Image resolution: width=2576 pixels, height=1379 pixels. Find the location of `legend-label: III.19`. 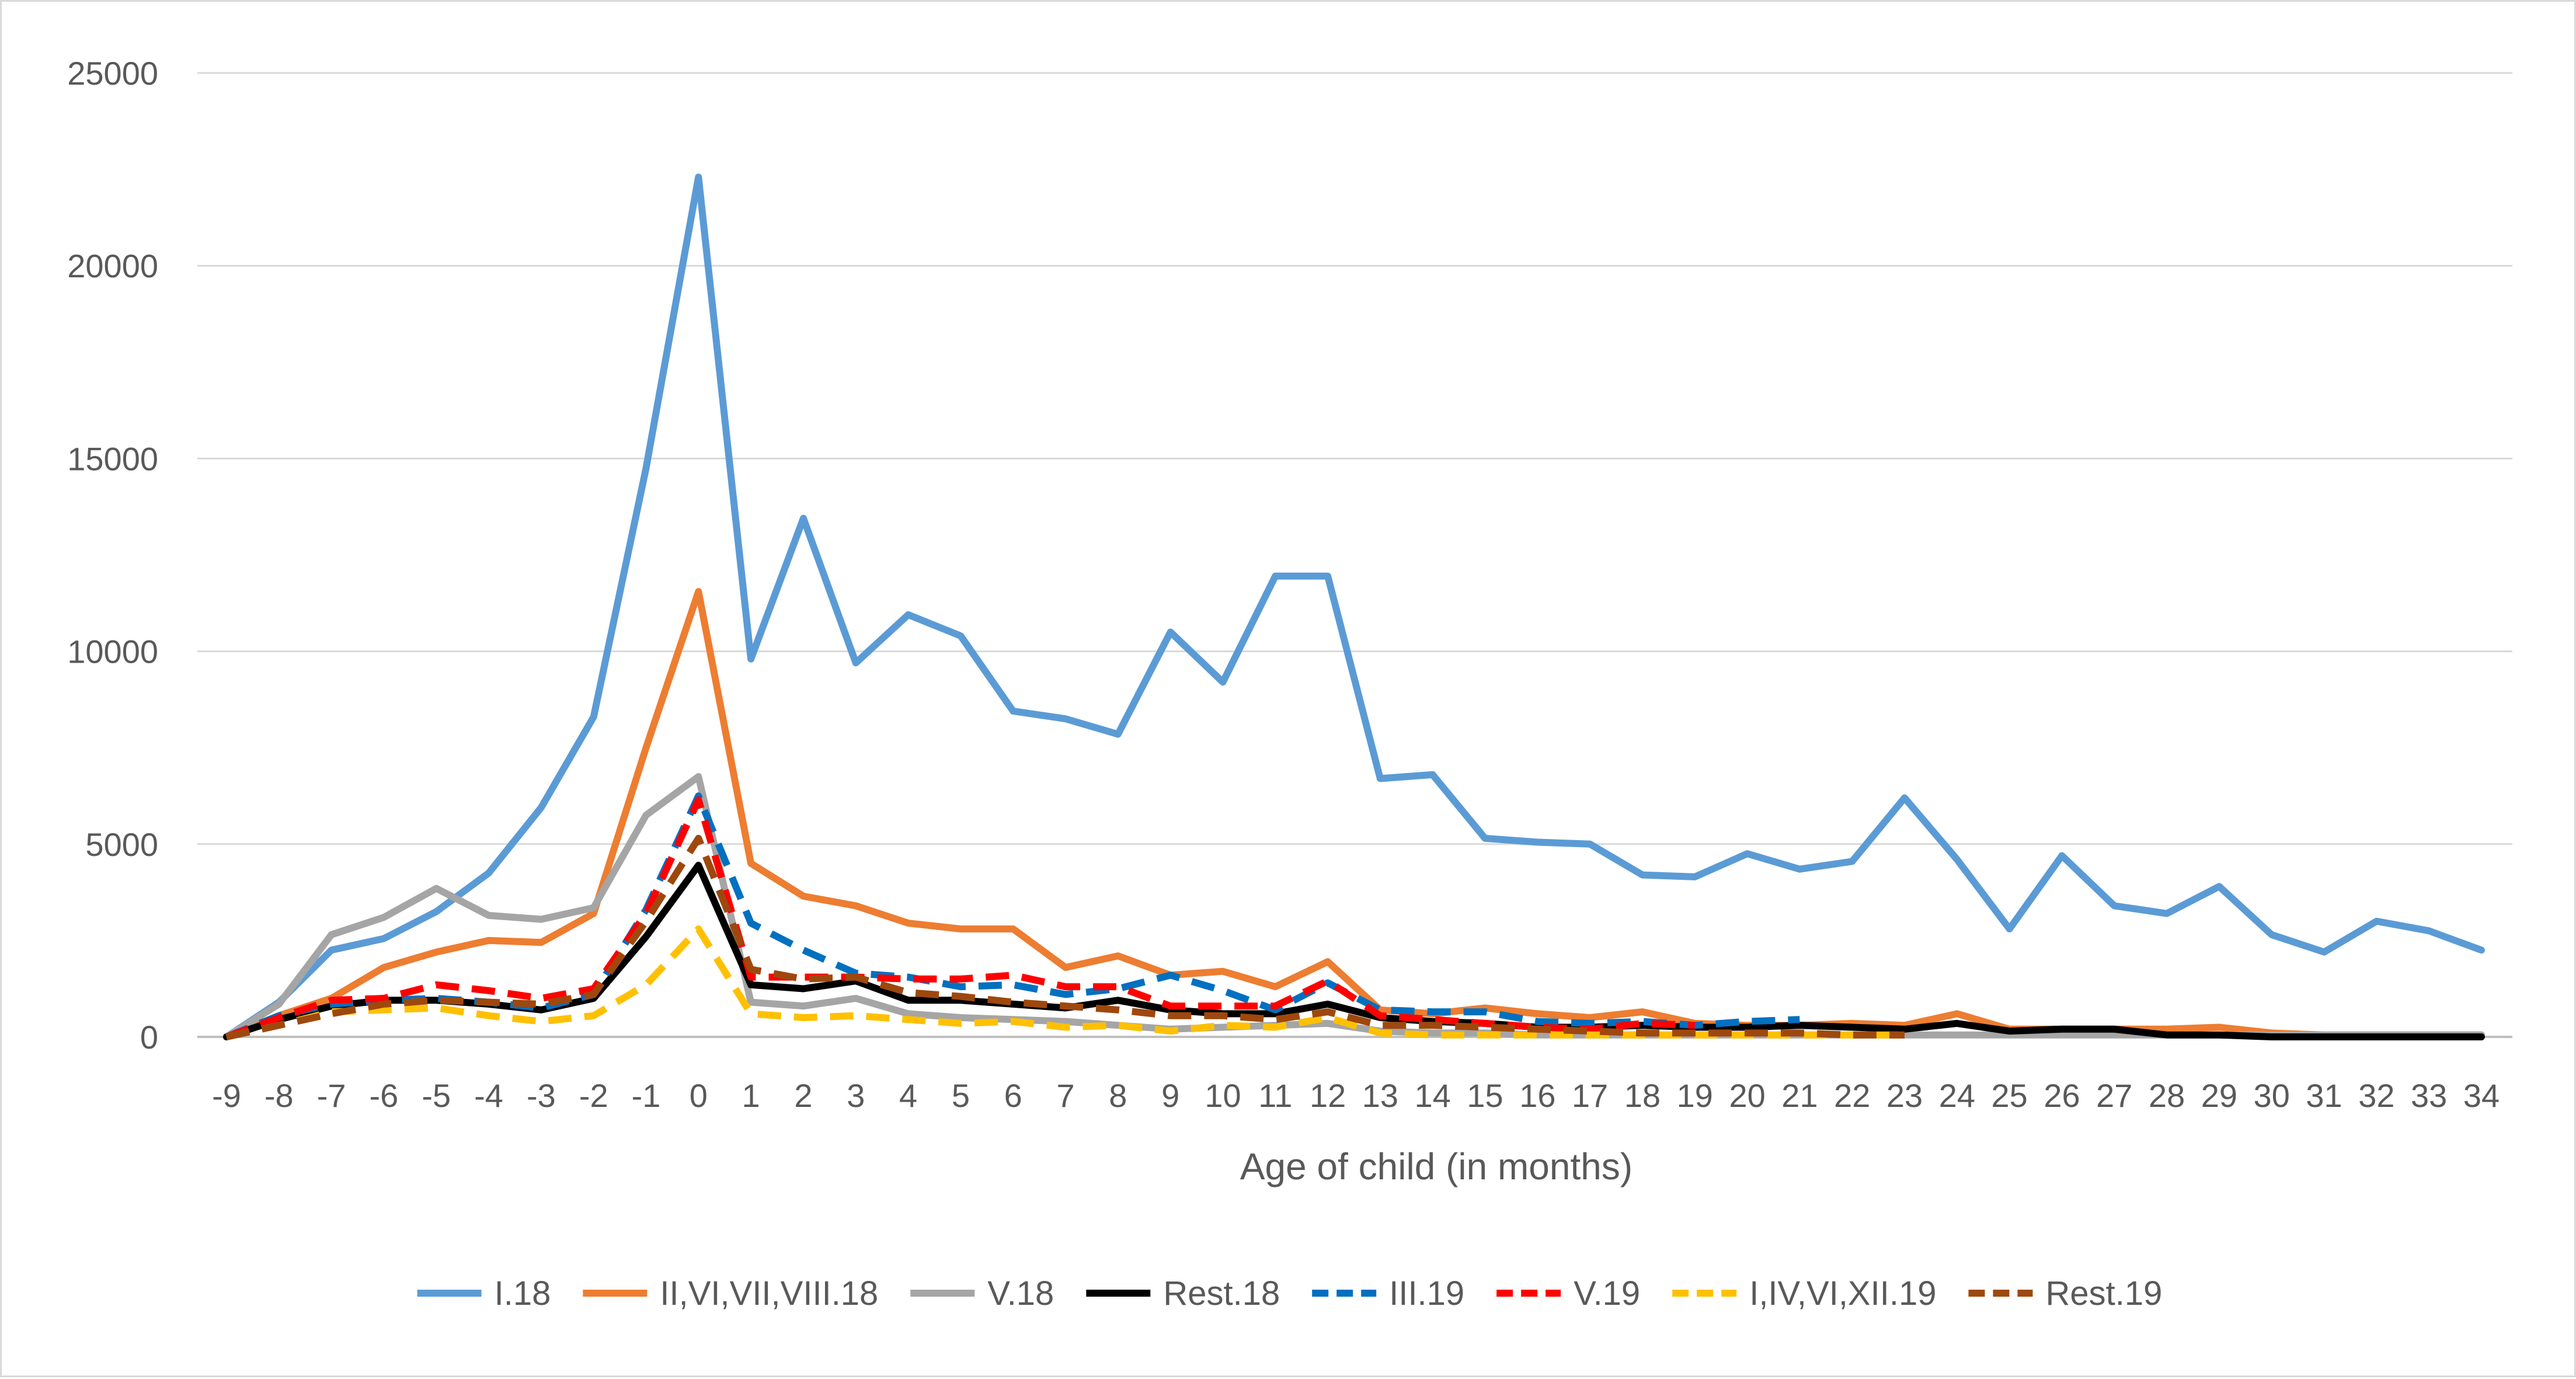

legend-label: III.19 is located at coordinates (1426, 1293).